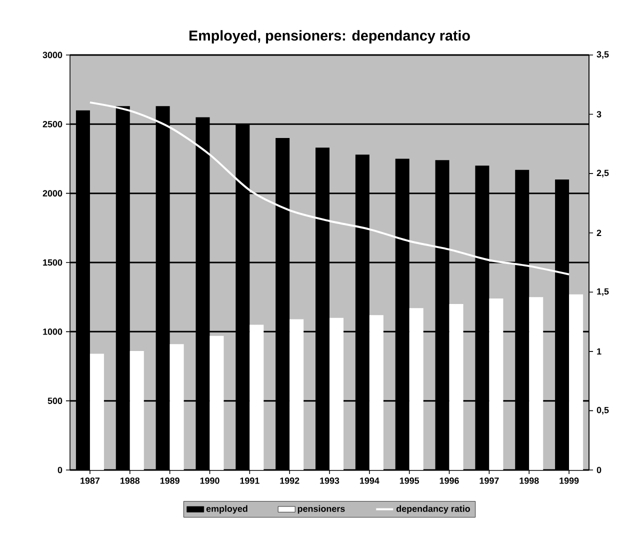 This screenshot has height=537, width=637. I want to click on x-tick-label: 1991, so click(250, 481).